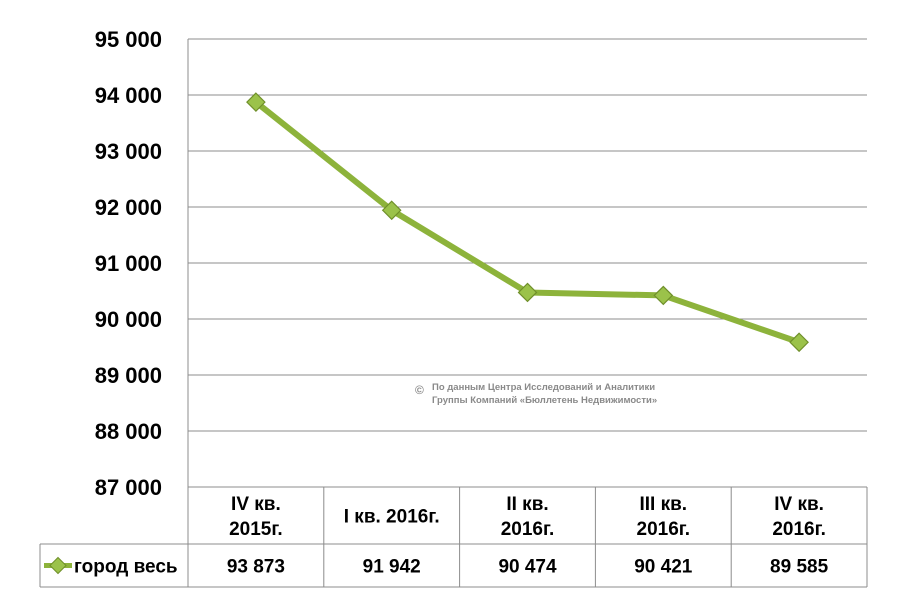  What do you see at coordinates (392, 567) in the screenshot?
I see `data-value-label: 91 942` at bounding box center [392, 567].